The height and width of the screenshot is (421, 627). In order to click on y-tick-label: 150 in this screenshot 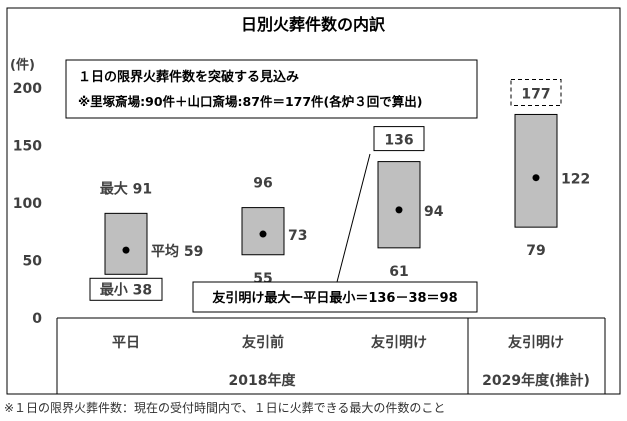, I will do `click(27, 147)`.